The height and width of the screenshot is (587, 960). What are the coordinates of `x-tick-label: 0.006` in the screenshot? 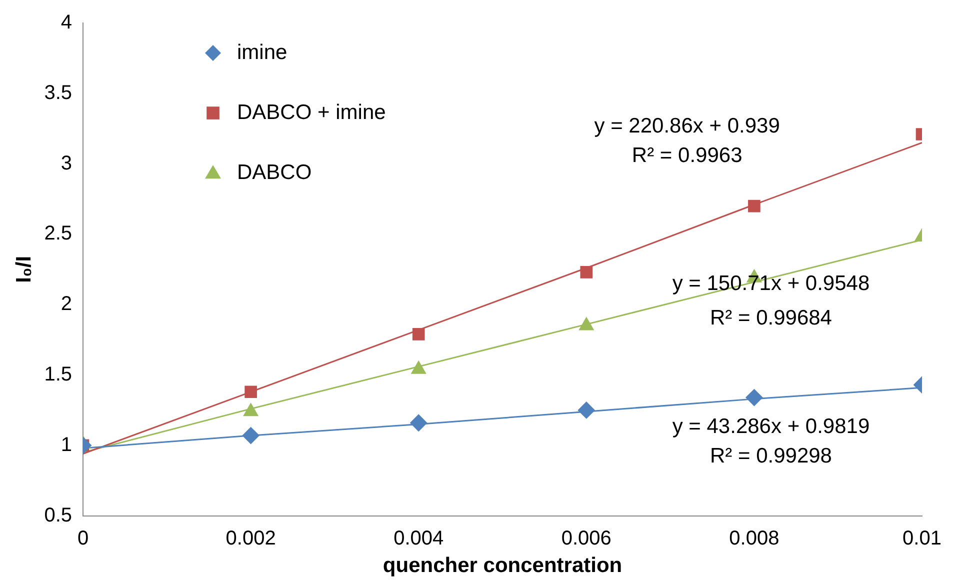 It's located at (586, 538).